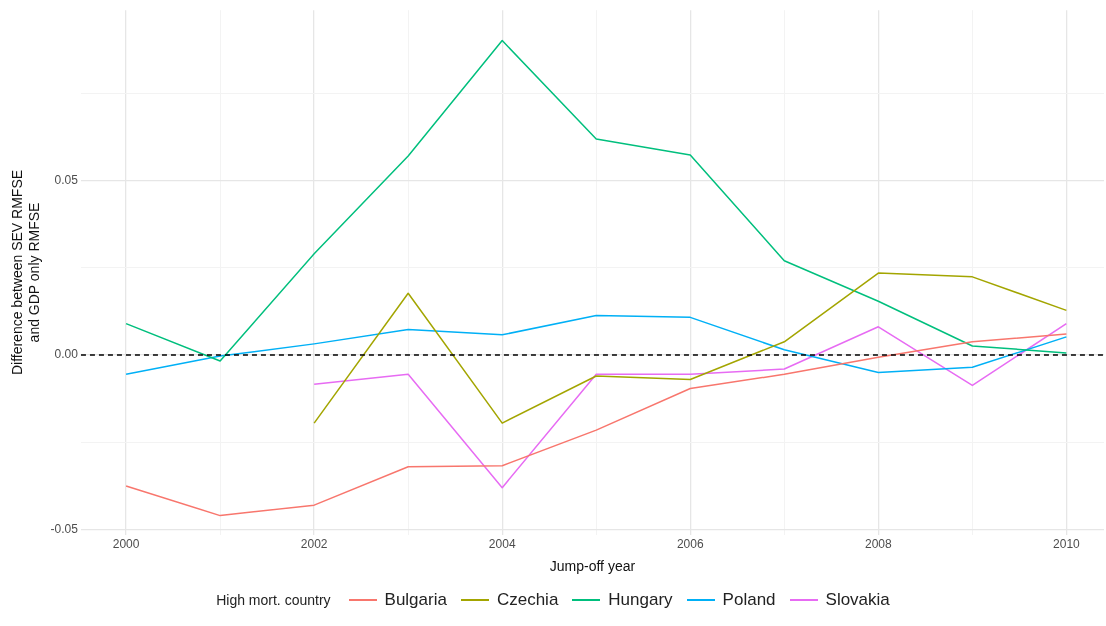 This screenshot has height=626, width=1106. I want to click on x-tick-label: 2010, so click(1067, 544).